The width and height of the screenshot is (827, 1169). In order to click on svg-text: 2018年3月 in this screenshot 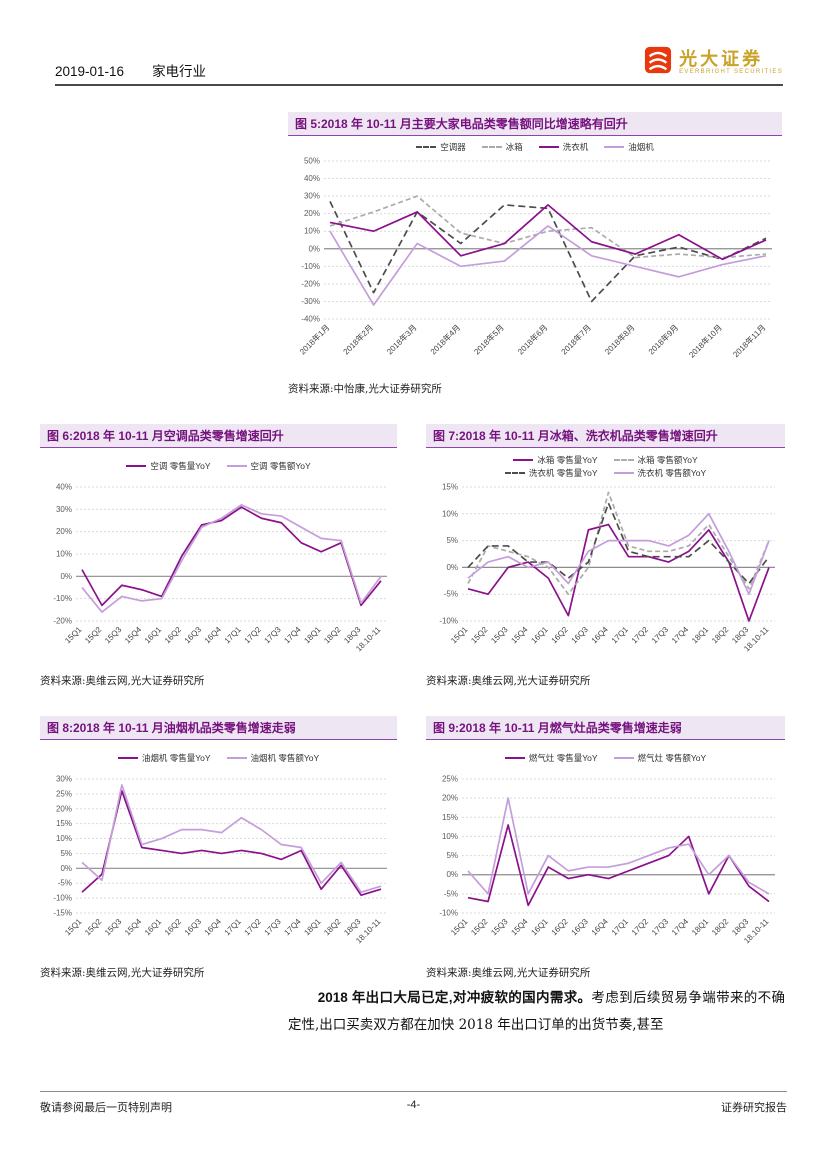, I will do `click(401, 339)`.